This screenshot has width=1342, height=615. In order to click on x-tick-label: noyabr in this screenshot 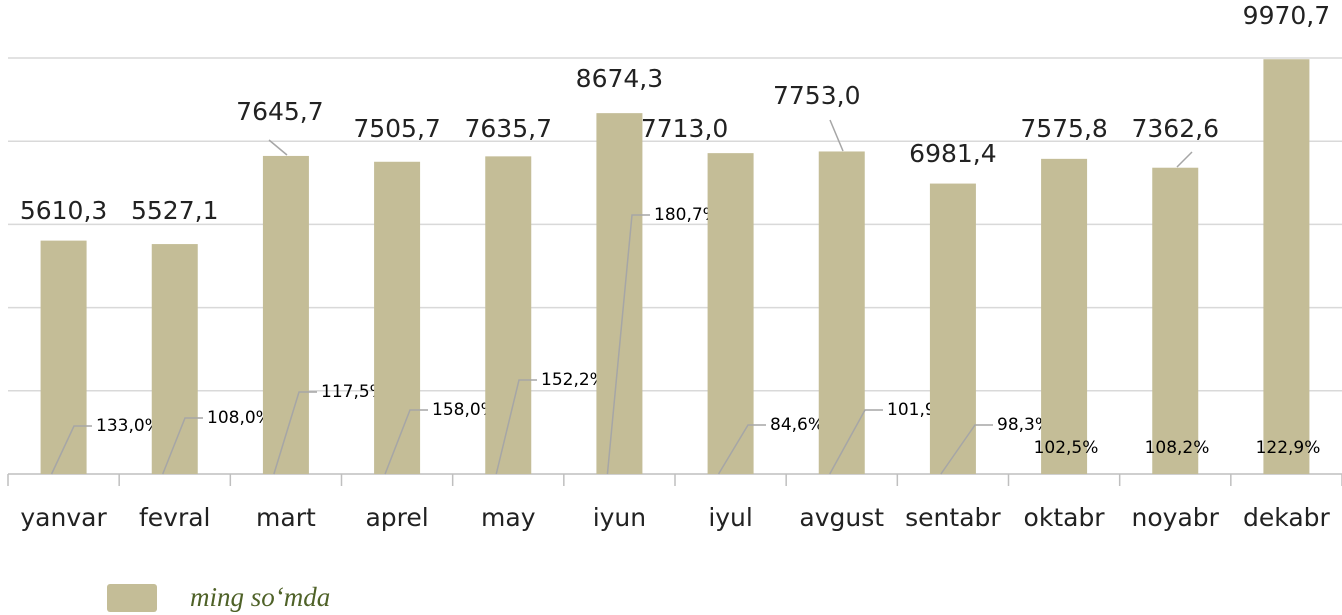, I will do `click(1176, 517)`.